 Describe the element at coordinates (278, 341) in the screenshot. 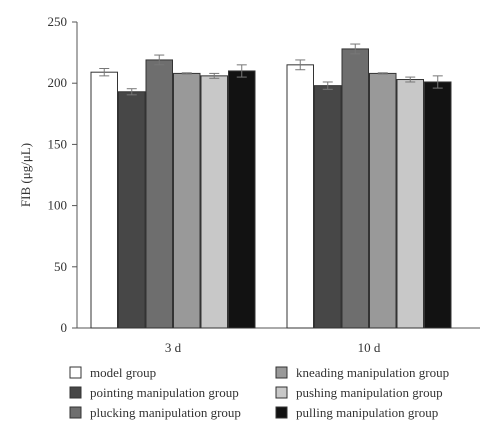

I see `x-axis: 3 d 10 d` at that location.